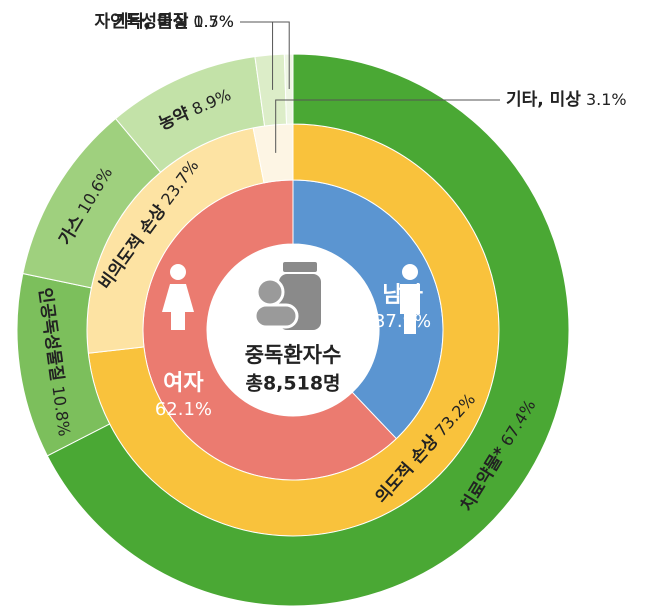 This screenshot has height=609, width=660. What do you see at coordinates (402, 321) in the screenshot?
I see `segment-value: 37.9%` at bounding box center [402, 321].